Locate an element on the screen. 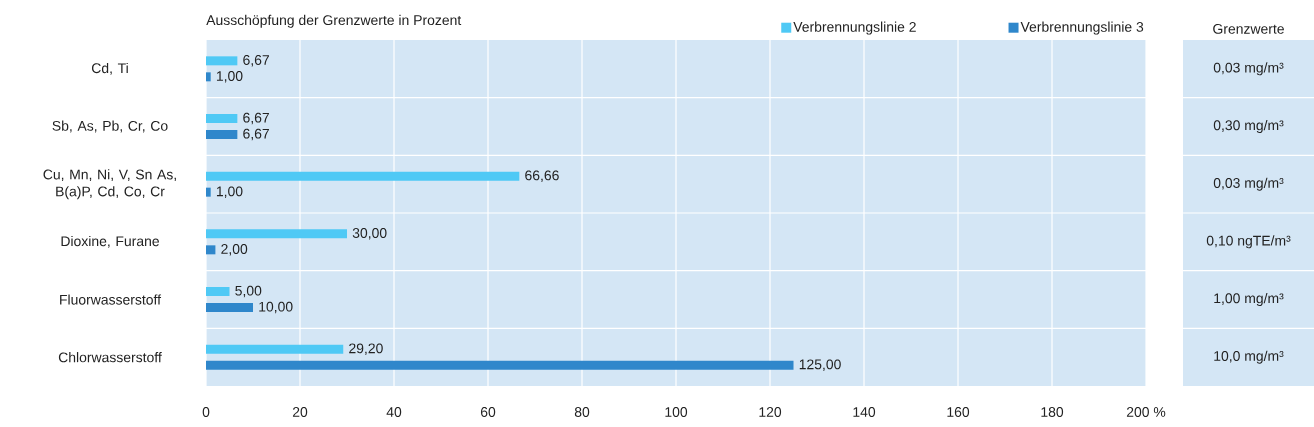 Image resolution: width=1314 pixels, height=427 pixels. x-tick-label: 0 is located at coordinates (206, 412).